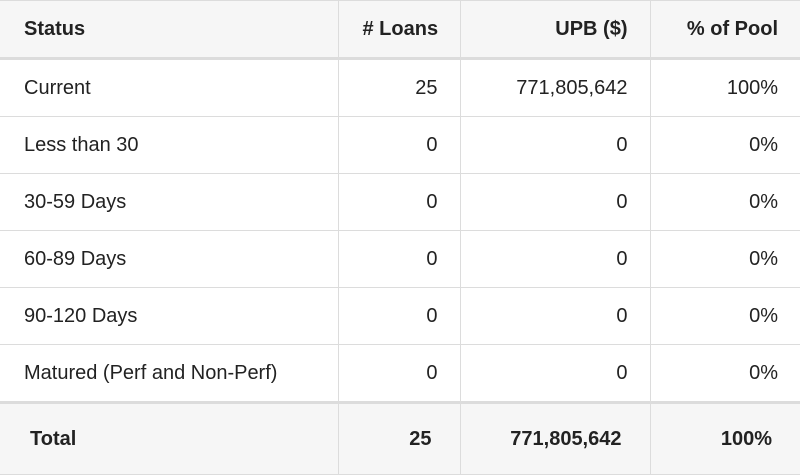 This screenshot has height=475, width=800. What do you see at coordinates (724, 87) in the screenshot?
I see `table-cell: 100%` at bounding box center [724, 87].